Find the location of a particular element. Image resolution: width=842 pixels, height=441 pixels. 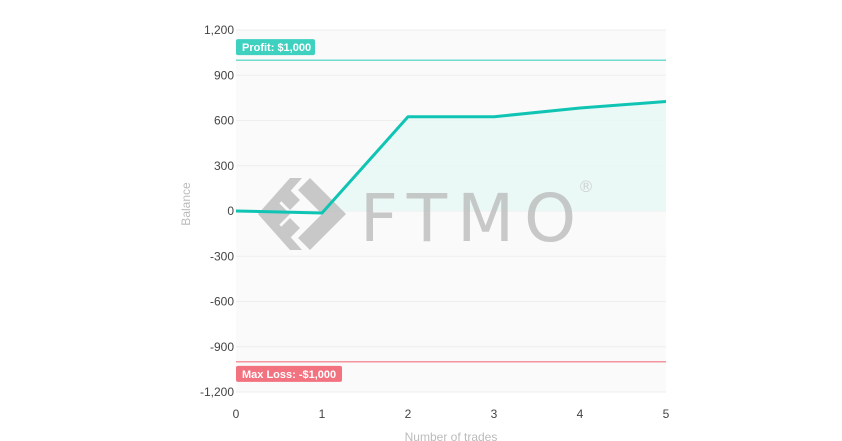

y-tick-label: 600 is located at coordinates (224, 121).